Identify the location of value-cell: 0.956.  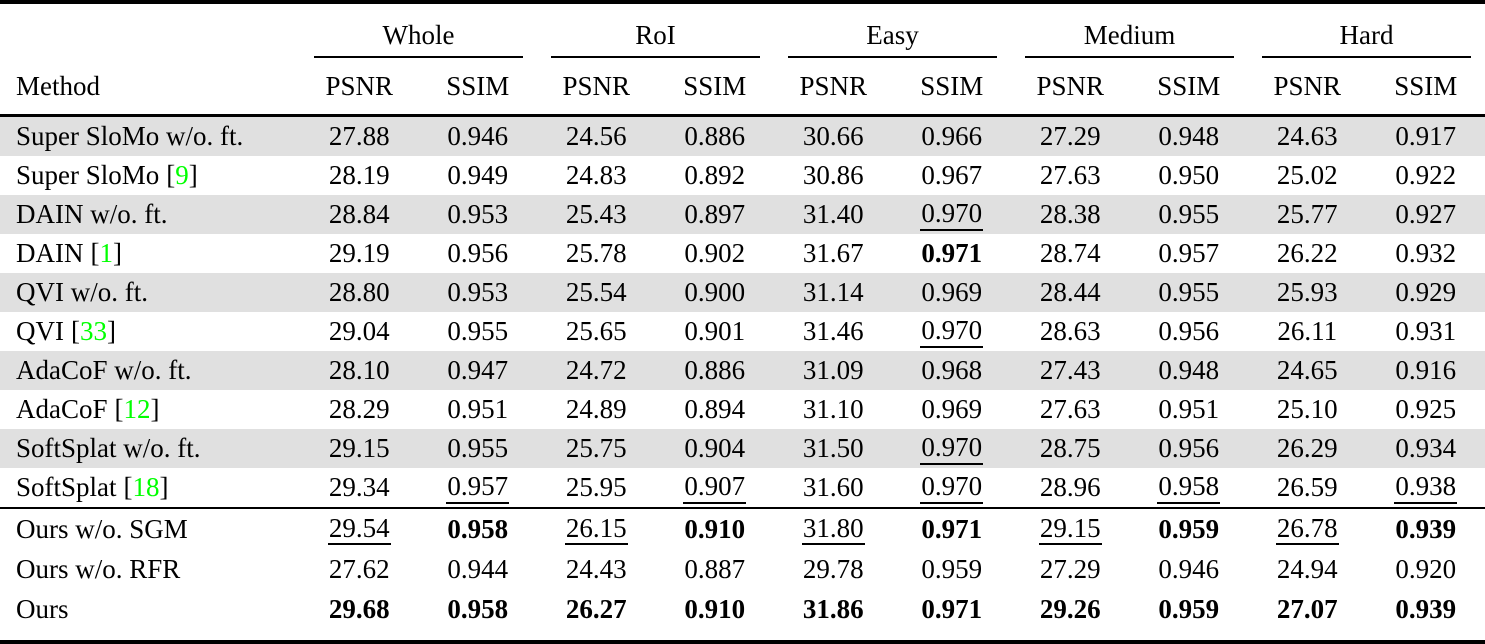
(1189, 331).